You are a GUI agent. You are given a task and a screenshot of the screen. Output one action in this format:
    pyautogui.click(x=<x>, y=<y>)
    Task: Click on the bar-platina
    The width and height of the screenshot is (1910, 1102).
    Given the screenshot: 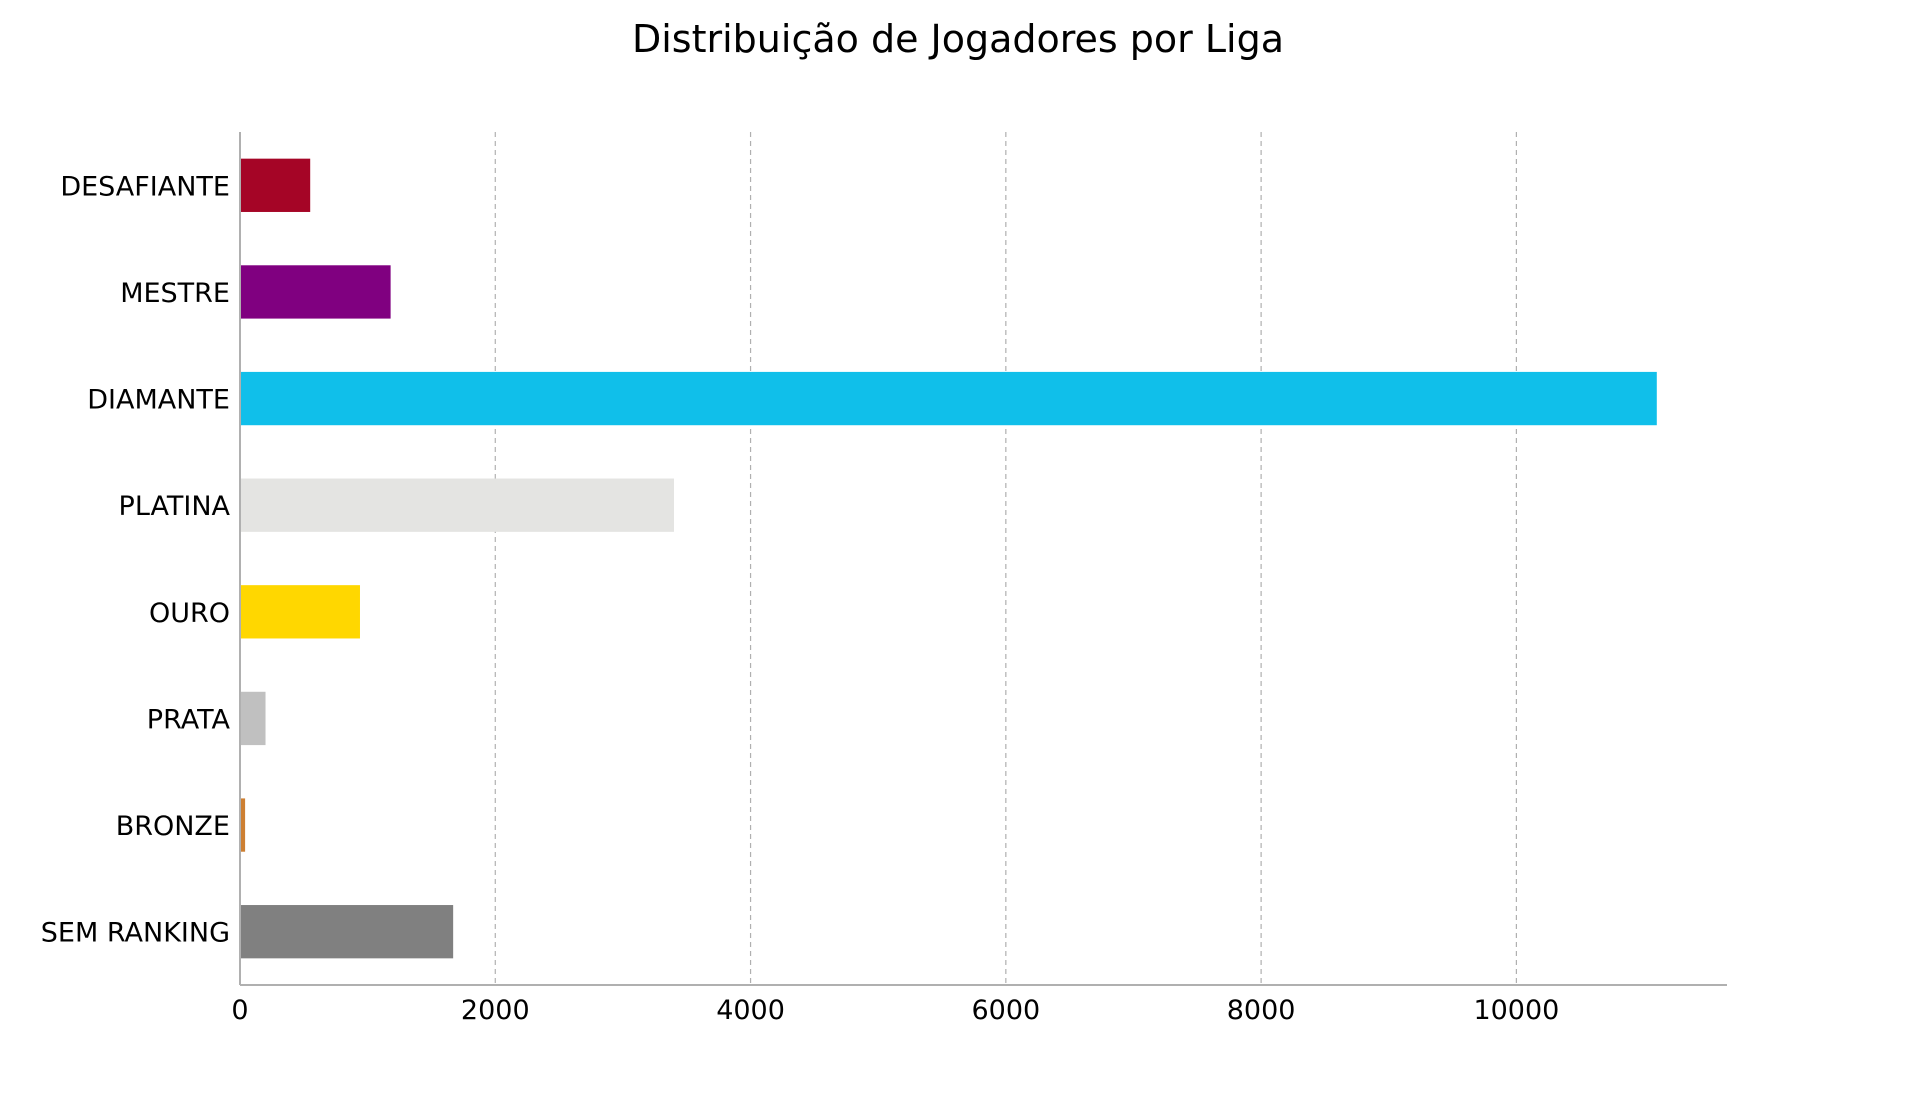 What is the action you would take?
    pyautogui.click(x=457, y=505)
    